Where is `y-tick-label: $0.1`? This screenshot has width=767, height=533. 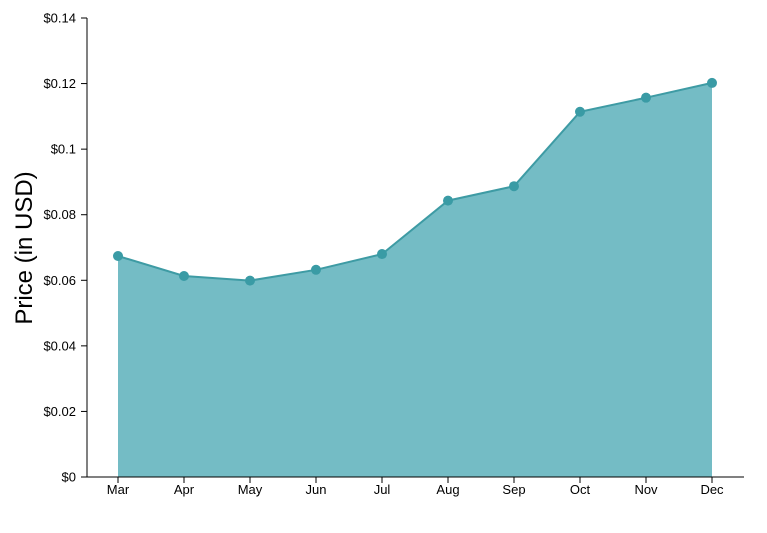
y-tick-label: $0.1 is located at coordinates (63, 149).